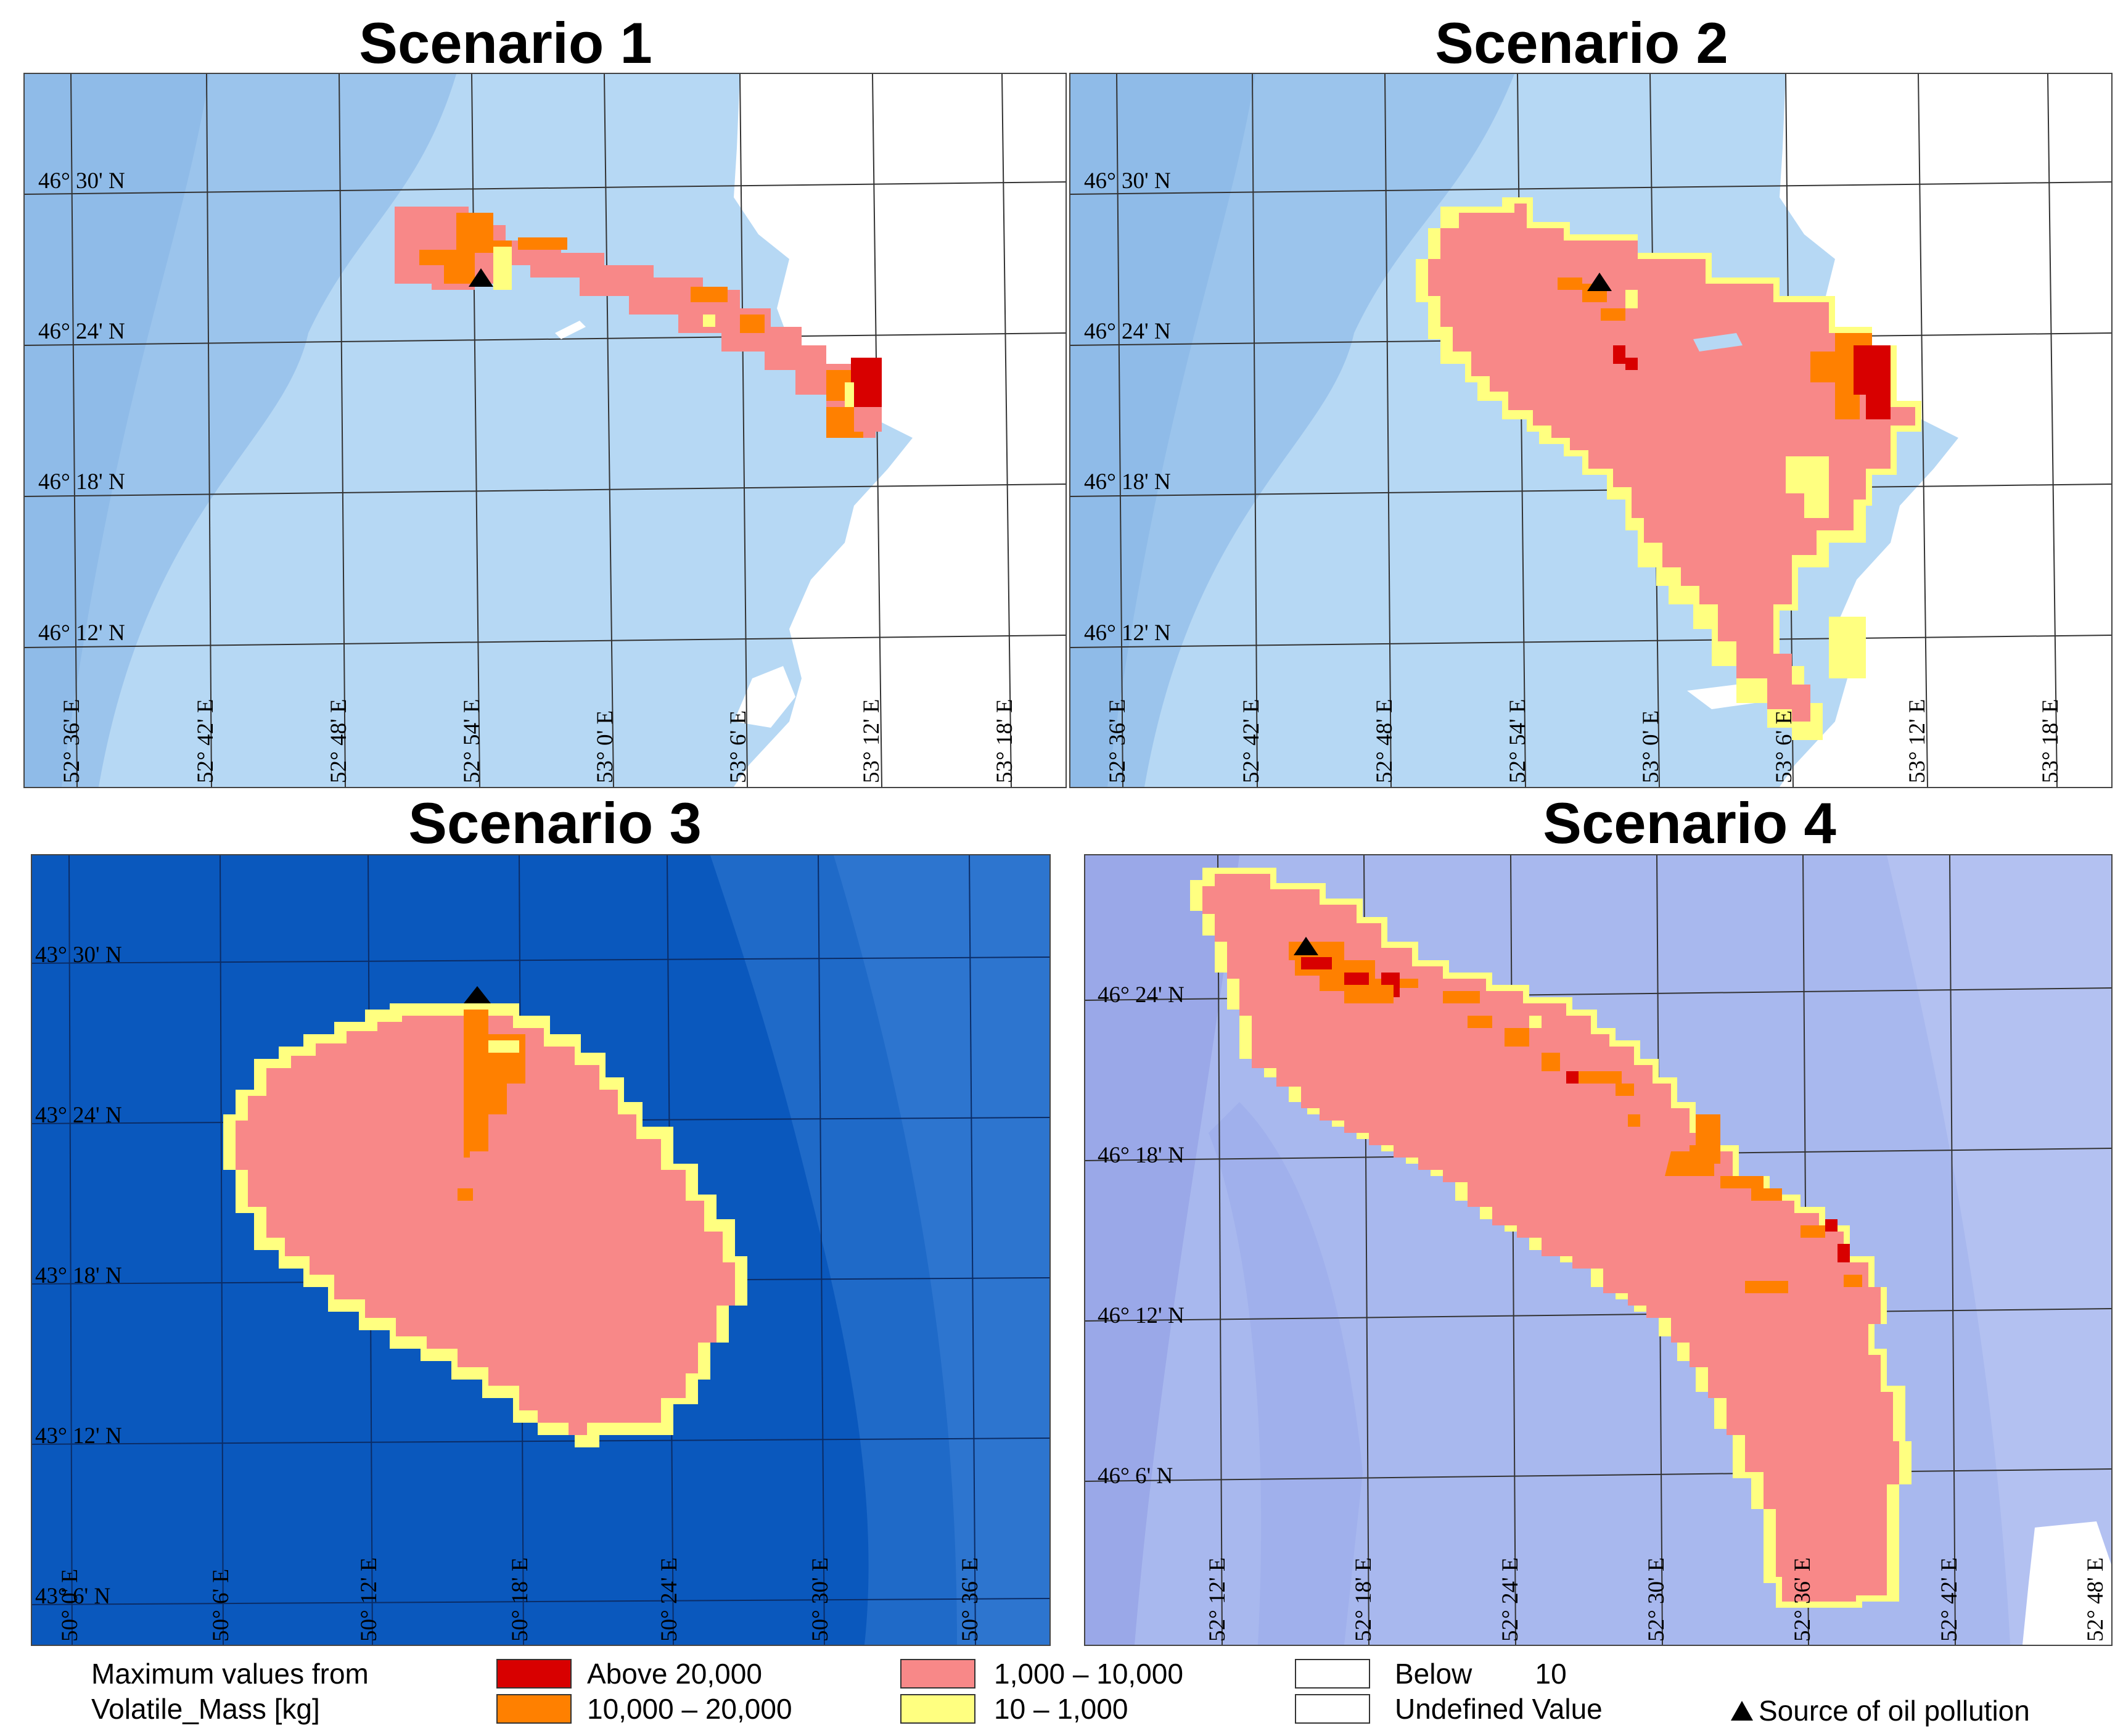 Image resolution: width=2123 pixels, height=1736 pixels. What do you see at coordinates (1135, 1476) in the screenshot?
I see `lat-label: 46° 6' N` at bounding box center [1135, 1476].